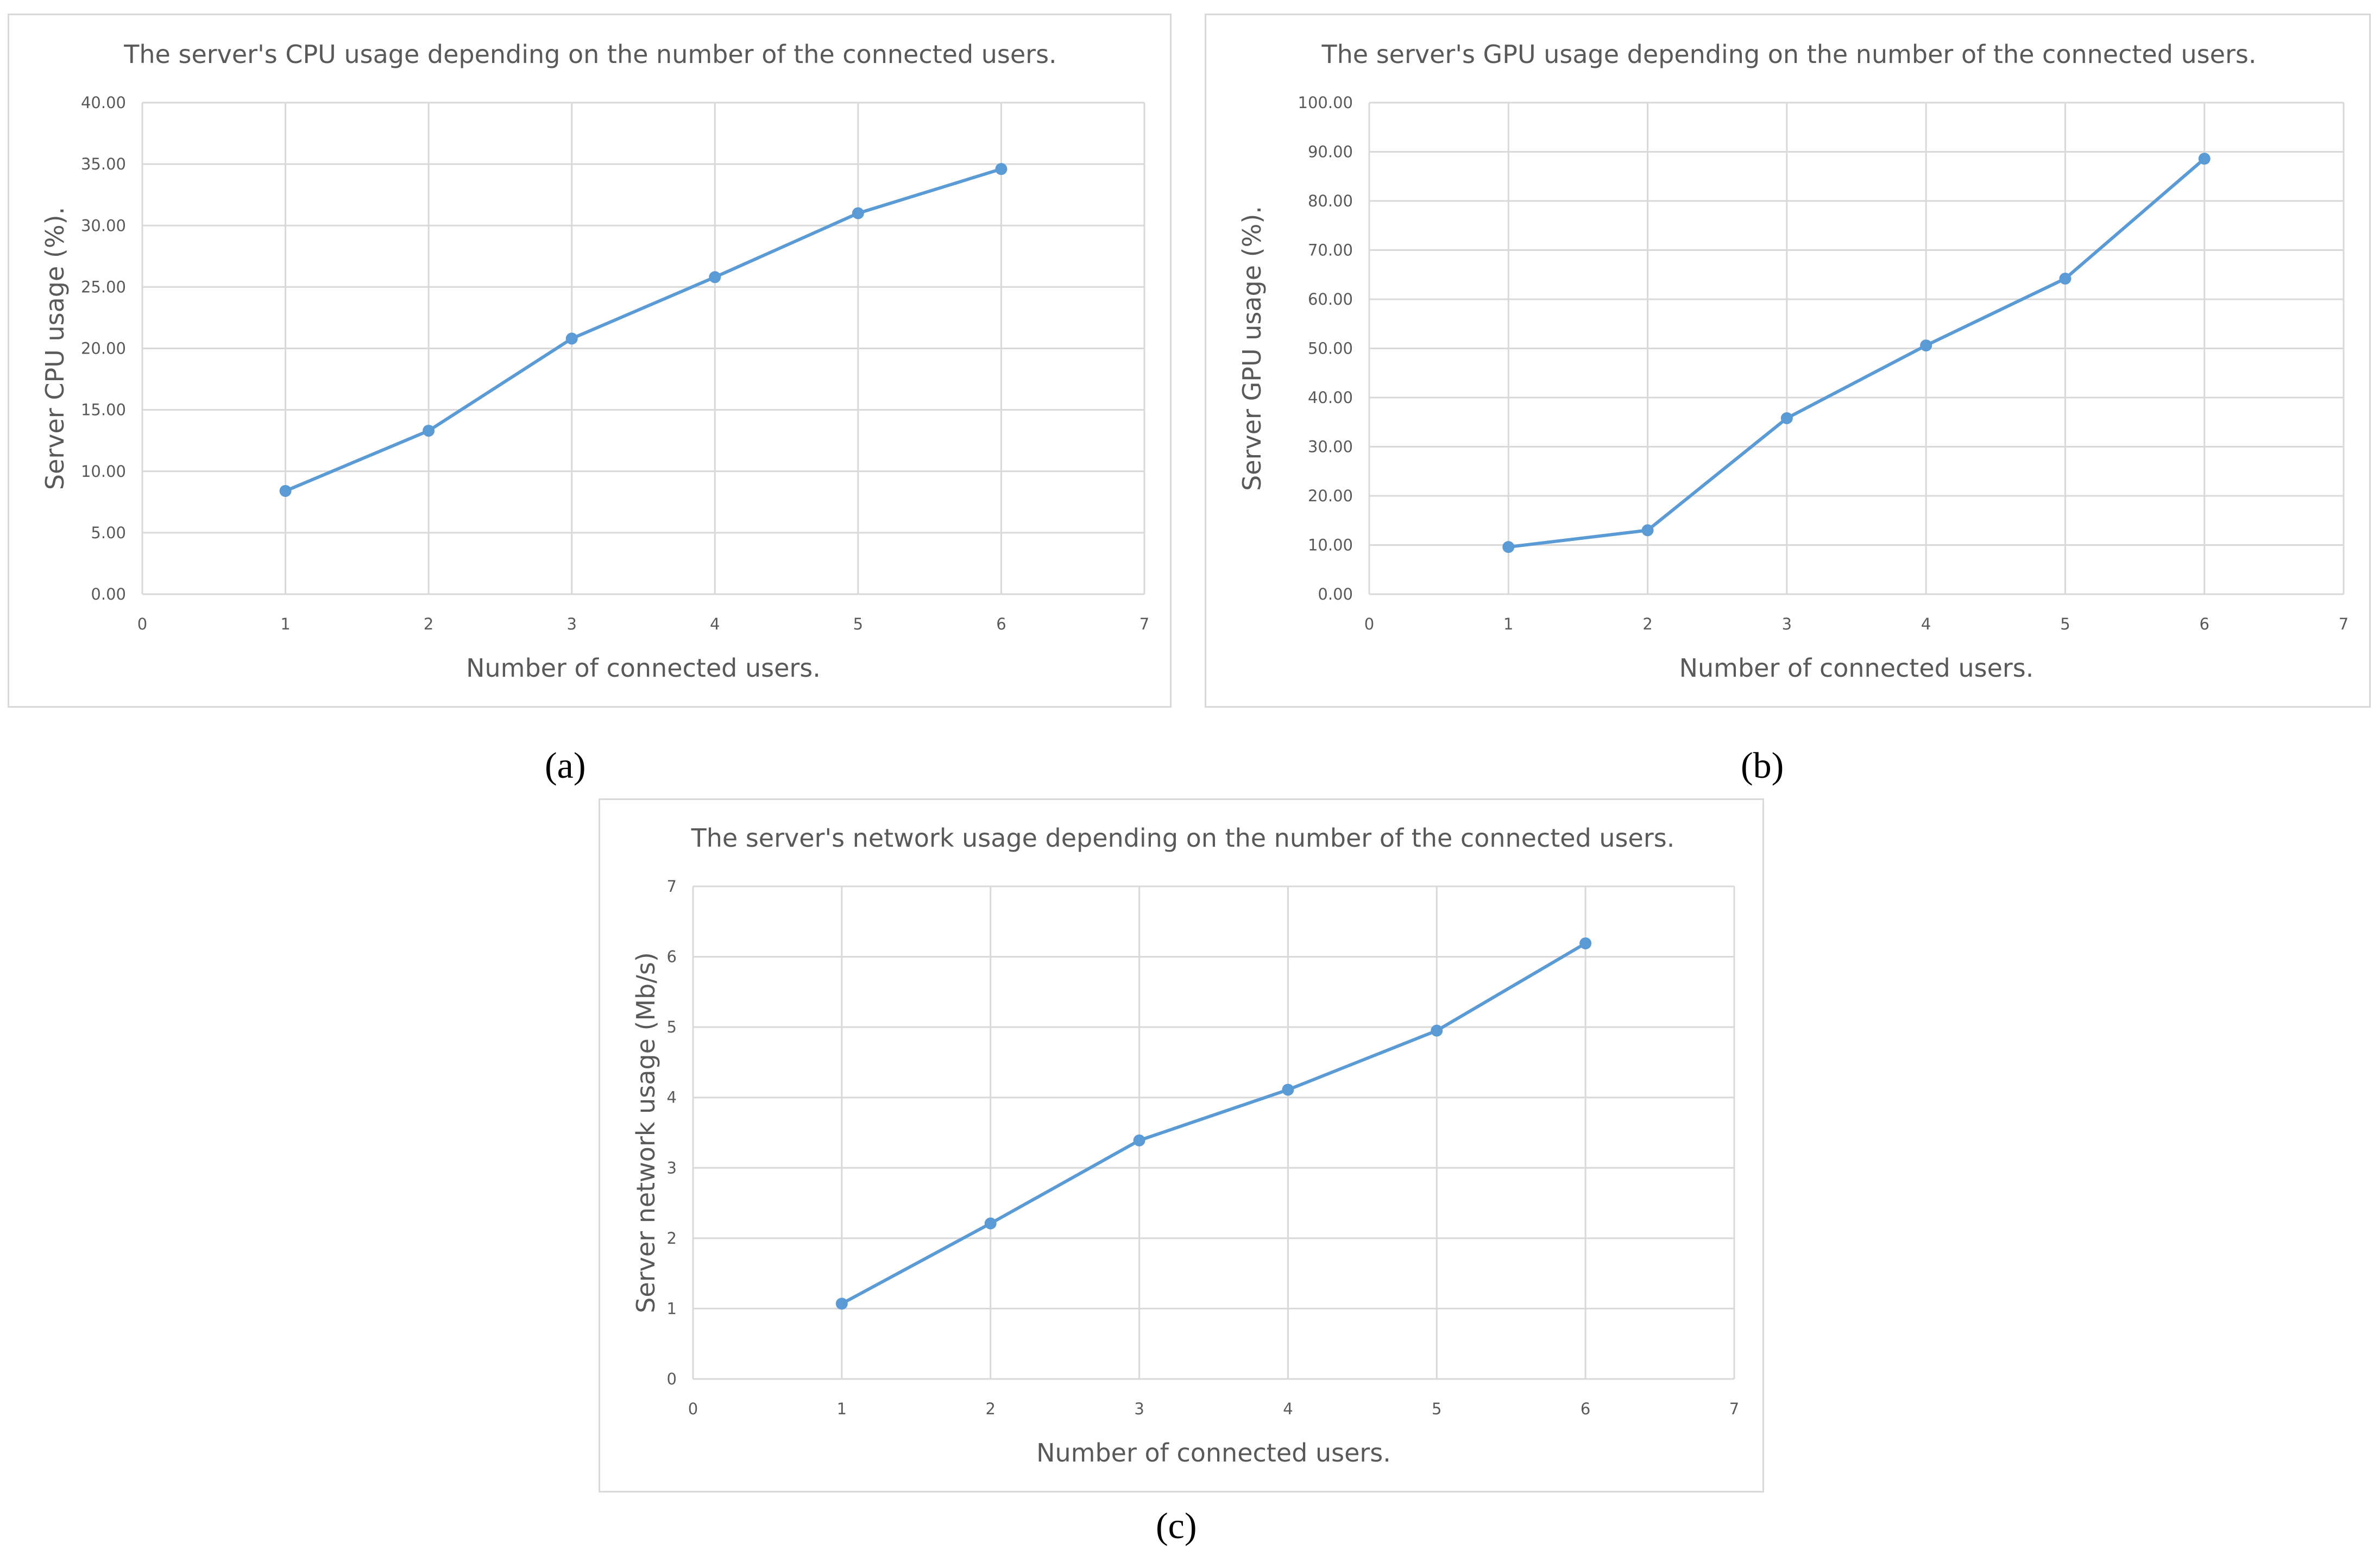 The width and height of the screenshot is (2380, 1562). Describe the element at coordinates (1330, 251) in the screenshot. I see `gpu-ytick-label: 70.00` at that location.